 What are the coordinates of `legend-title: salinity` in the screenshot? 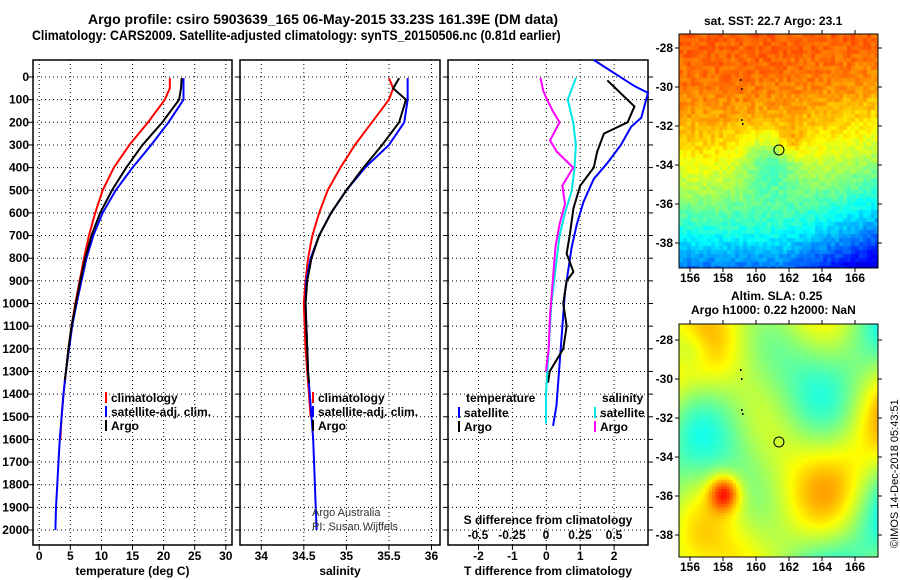 It's located at (623, 398).